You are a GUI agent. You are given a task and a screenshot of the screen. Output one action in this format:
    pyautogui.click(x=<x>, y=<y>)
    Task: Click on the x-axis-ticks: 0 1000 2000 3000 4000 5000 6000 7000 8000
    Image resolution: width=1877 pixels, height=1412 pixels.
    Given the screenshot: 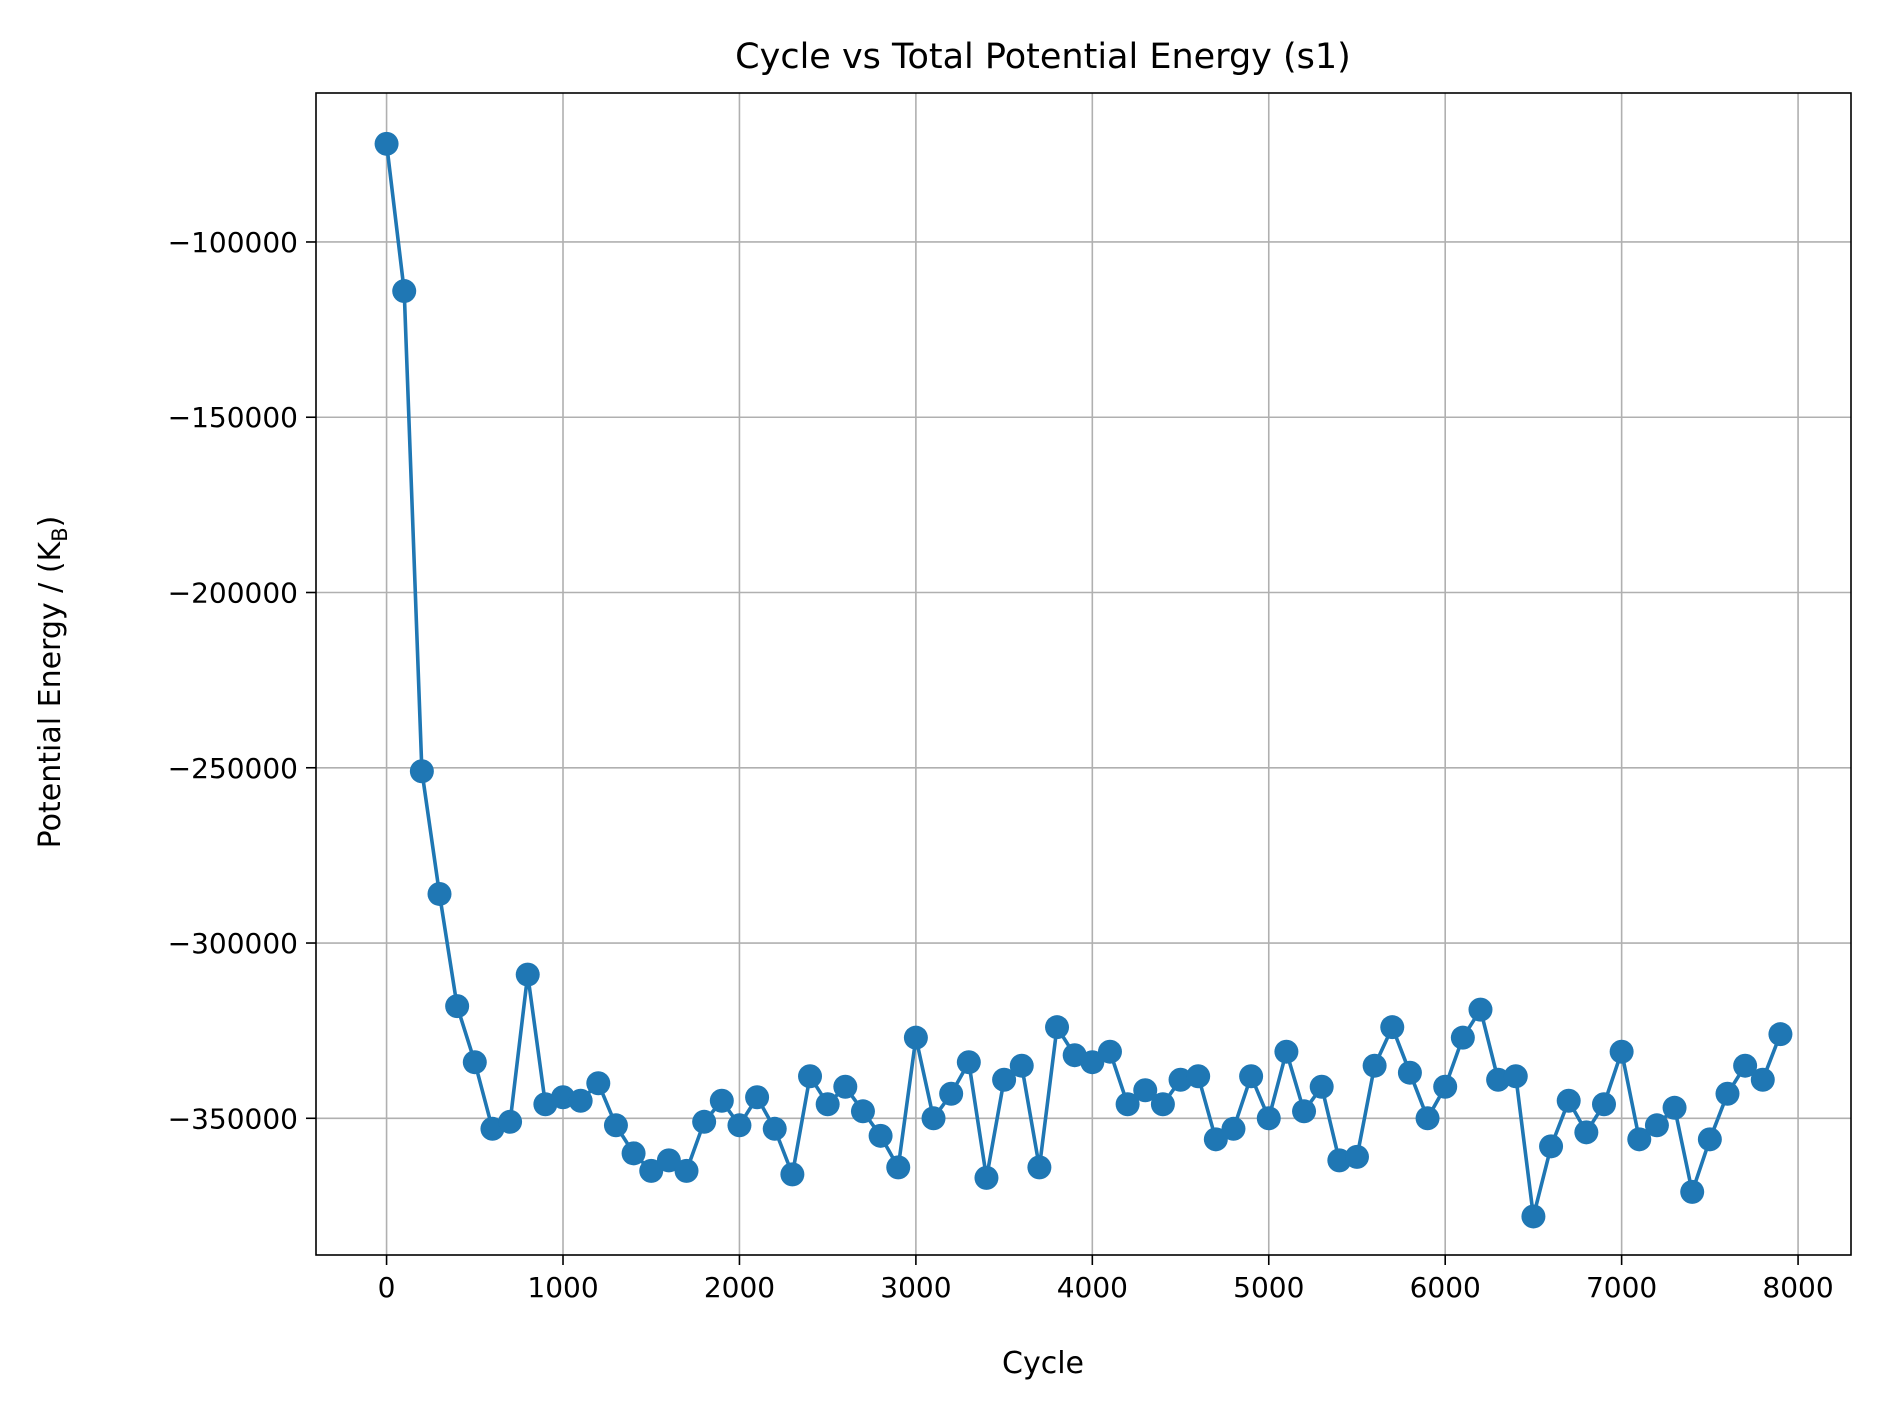 What is the action you would take?
    pyautogui.click(x=1106, y=1279)
    